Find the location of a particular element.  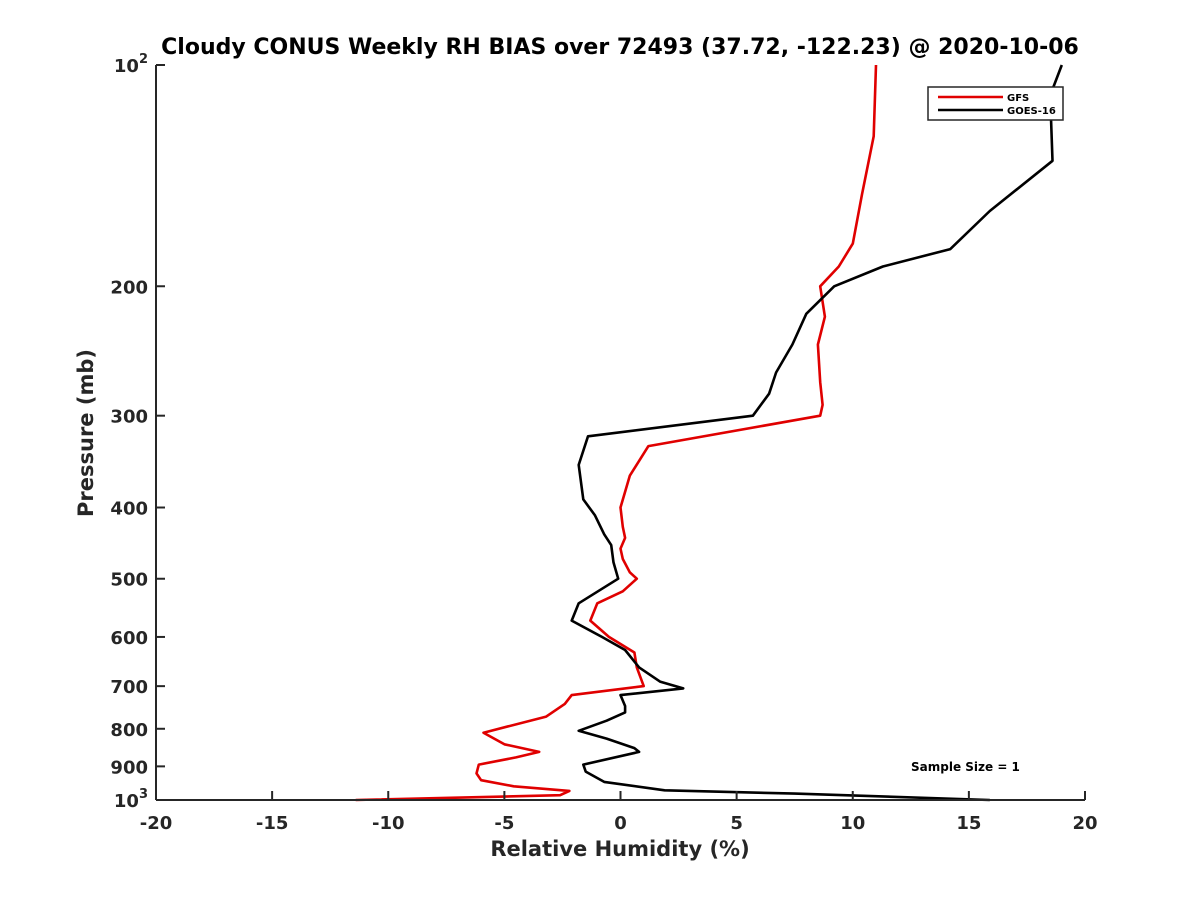

x-tick-label: -15 is located at coordinates (272, 823).